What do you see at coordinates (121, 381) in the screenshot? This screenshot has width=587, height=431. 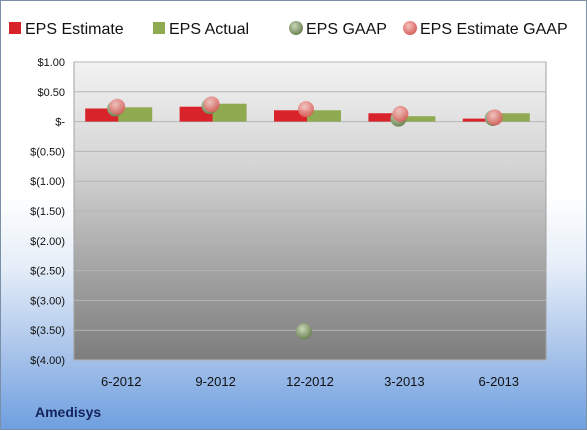 I see `x-category-label: 6-2012` at bounding box center [121, 381].